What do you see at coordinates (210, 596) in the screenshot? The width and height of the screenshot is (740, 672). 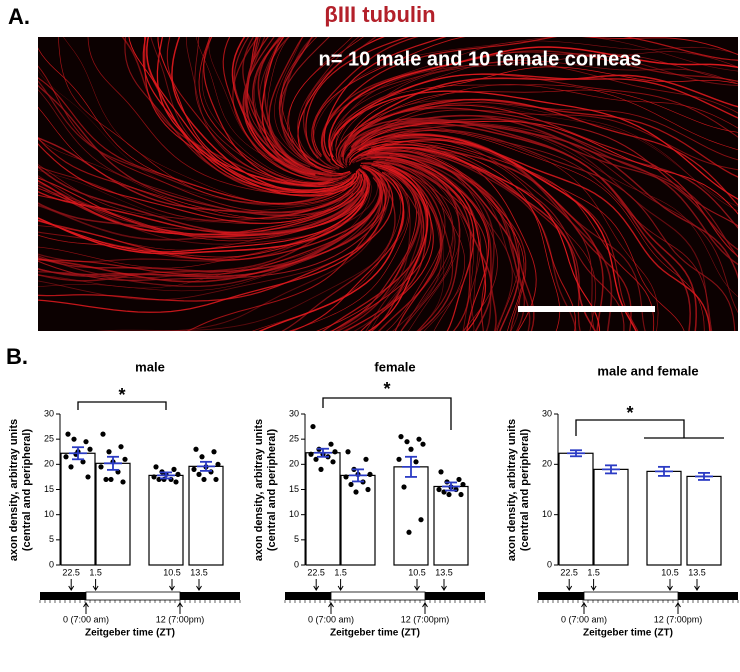 I see `night-bar` at bounding box center [210, 596].